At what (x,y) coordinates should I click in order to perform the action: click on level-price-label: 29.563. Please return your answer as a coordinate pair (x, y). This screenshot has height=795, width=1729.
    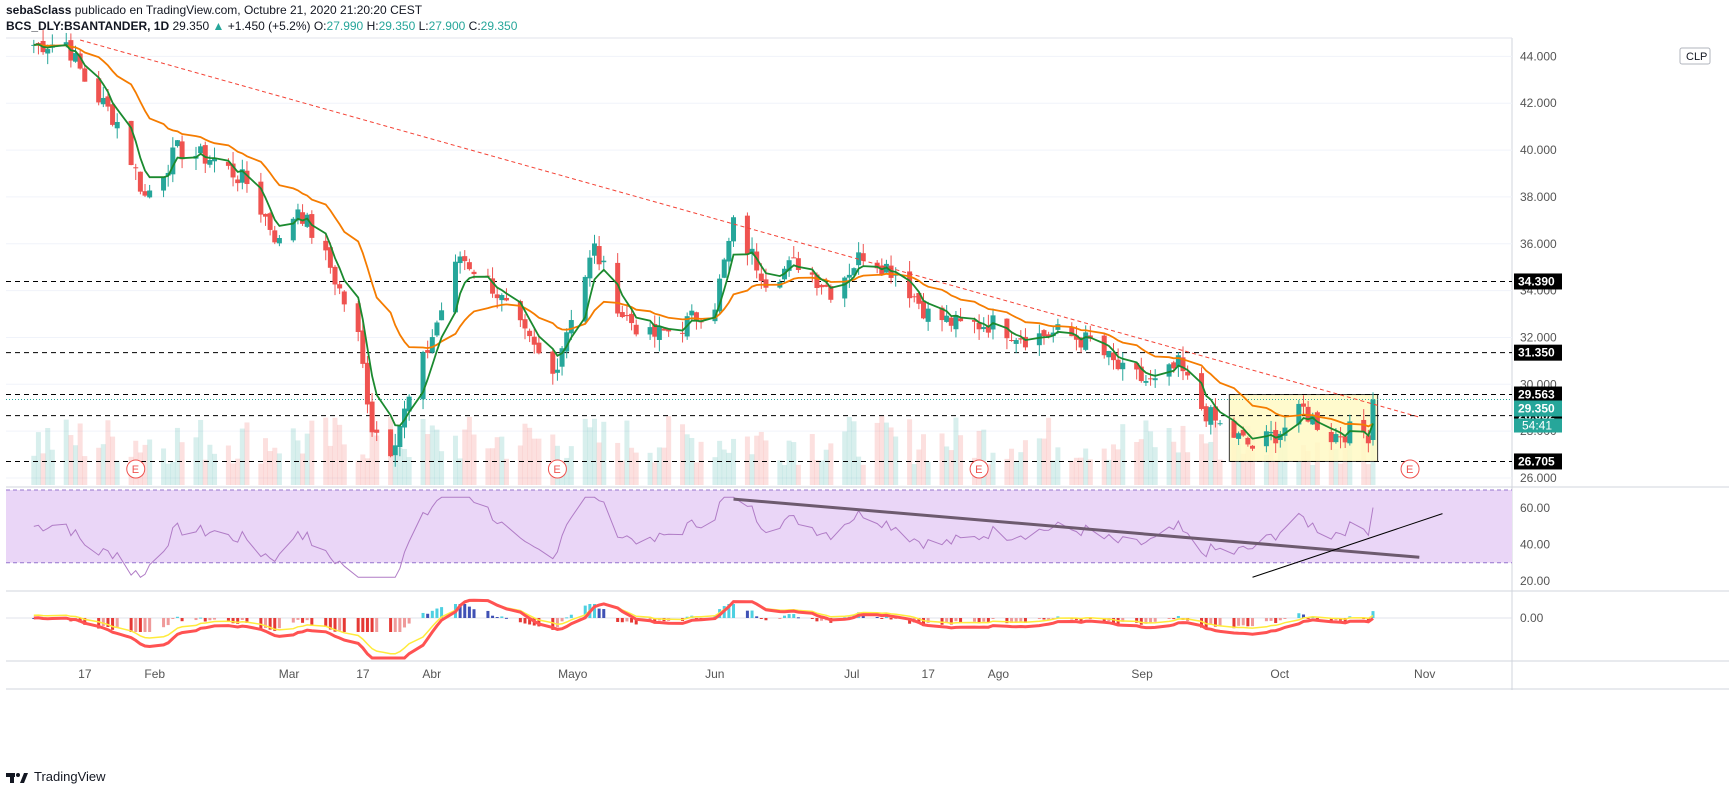
    Looking at the image, I should click on (1536, 395).